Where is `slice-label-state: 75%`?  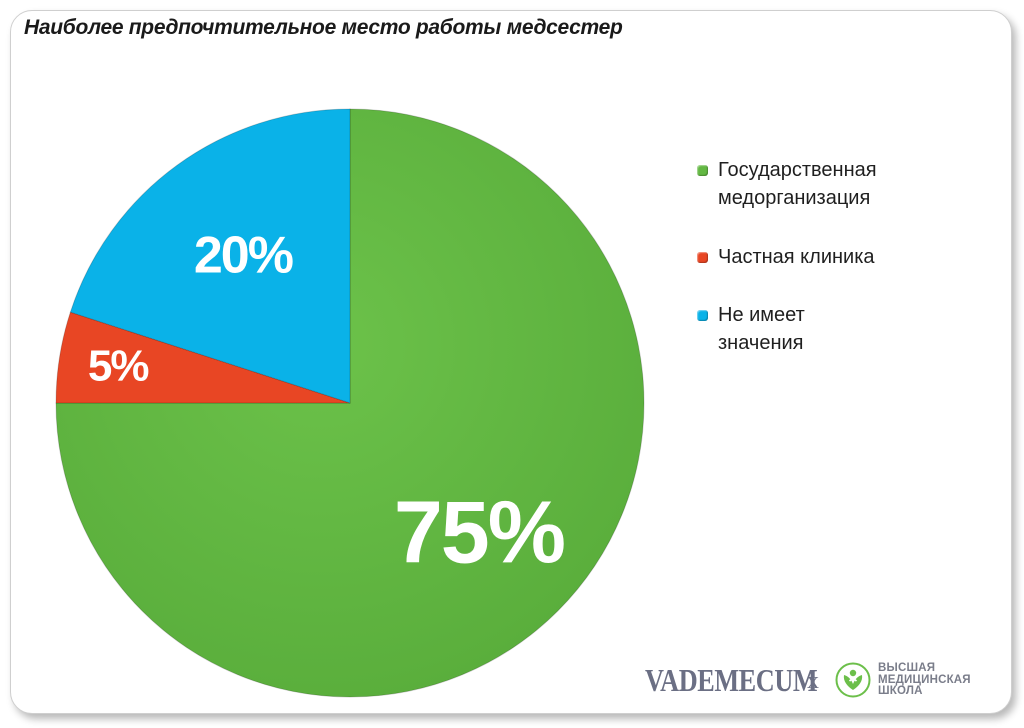 slice-label-state: 75% is located at coordinates (479, 531).